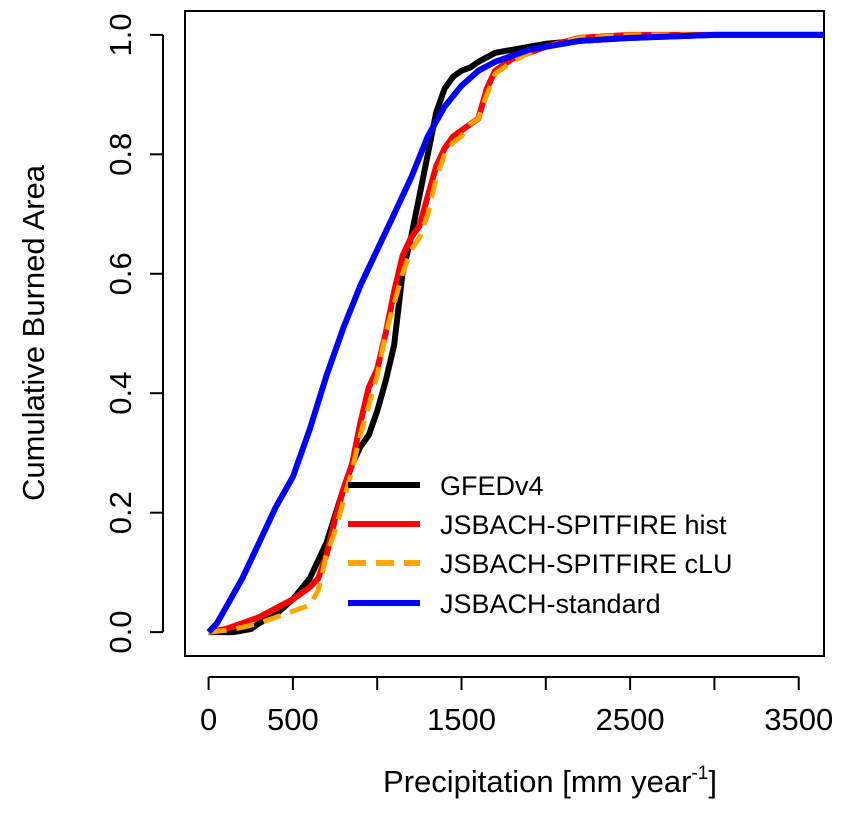  Describe the element at coordinates (583, 525) in the screenshot. I see `legend-label-jsbach-spitfire-hist: JSBACH-SPITFIRE hist` at that location.